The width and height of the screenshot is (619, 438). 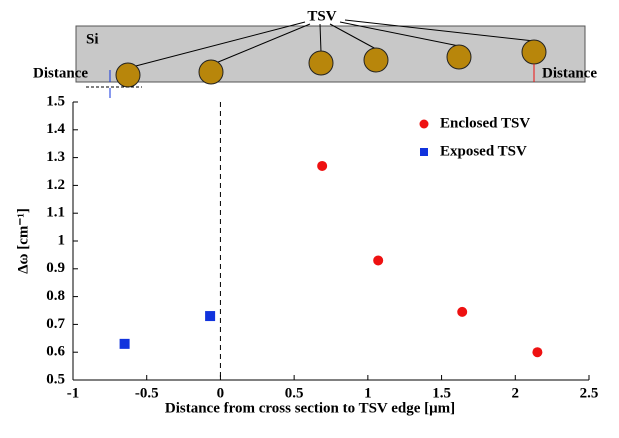 I want to click on tsv-circles, so click(x=331, y=63).